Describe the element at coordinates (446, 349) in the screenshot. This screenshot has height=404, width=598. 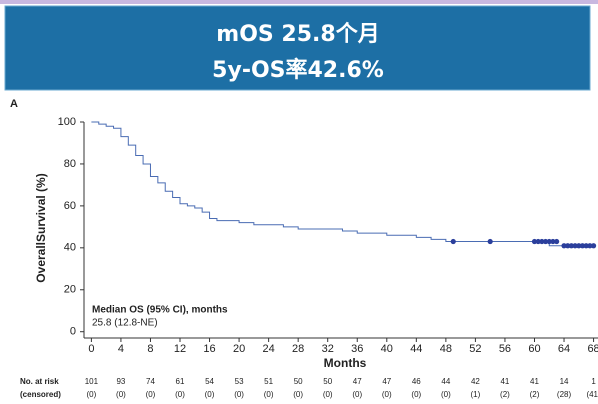
I see `x-tick-label: 48` at that location.